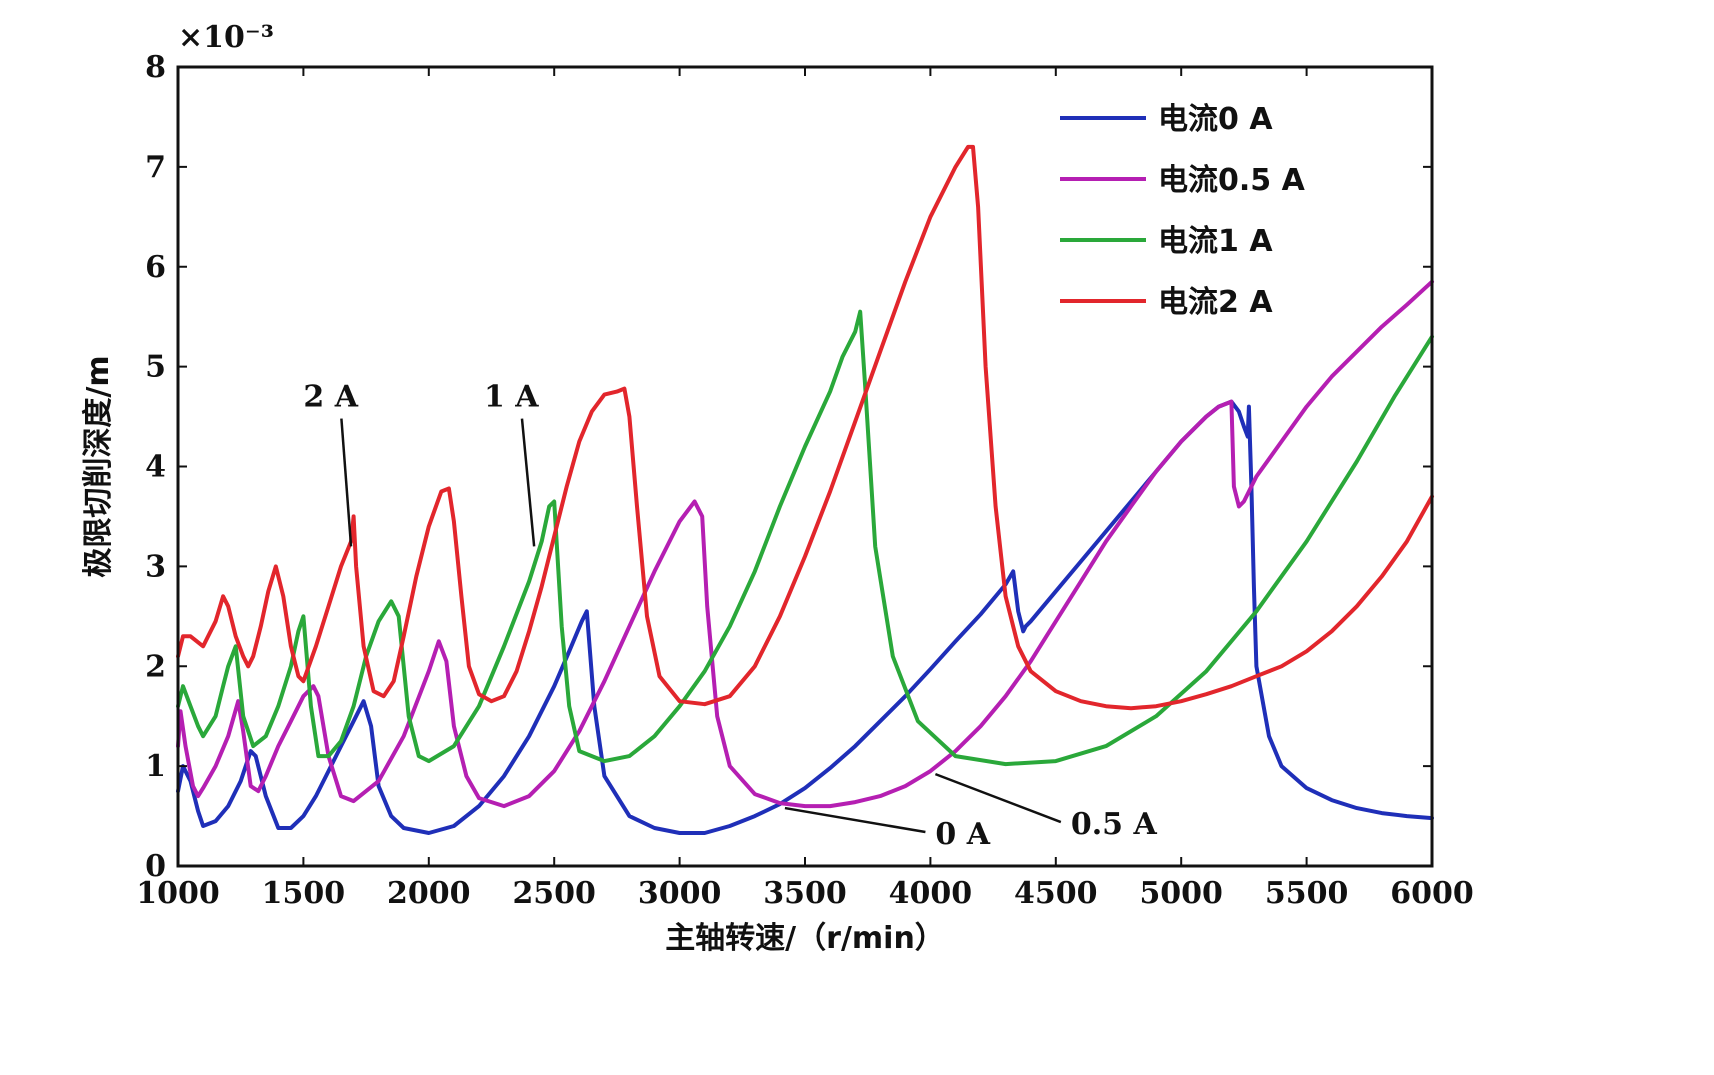 Image resolution: width=1714 pixels, height=1075 pixels. Describe the element at coordinates (155, 766) in the screenshot. I see `y-tick-label: 1` at that location.